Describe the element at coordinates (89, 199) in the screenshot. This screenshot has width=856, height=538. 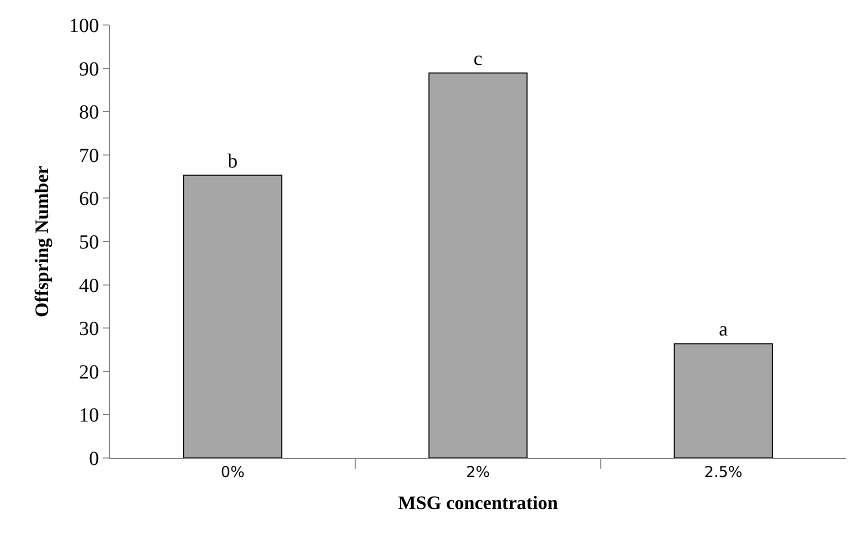
I see `y-tick-label: 60` at that location.